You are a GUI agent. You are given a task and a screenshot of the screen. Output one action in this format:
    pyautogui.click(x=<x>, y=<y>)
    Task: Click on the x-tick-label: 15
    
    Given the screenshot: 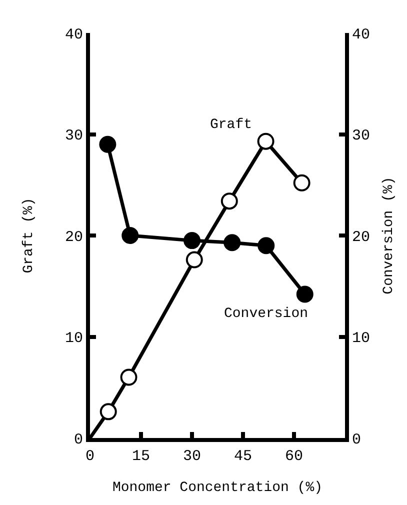 What is the action you would take?
    pyautogui.click(x=141, y=456)
    